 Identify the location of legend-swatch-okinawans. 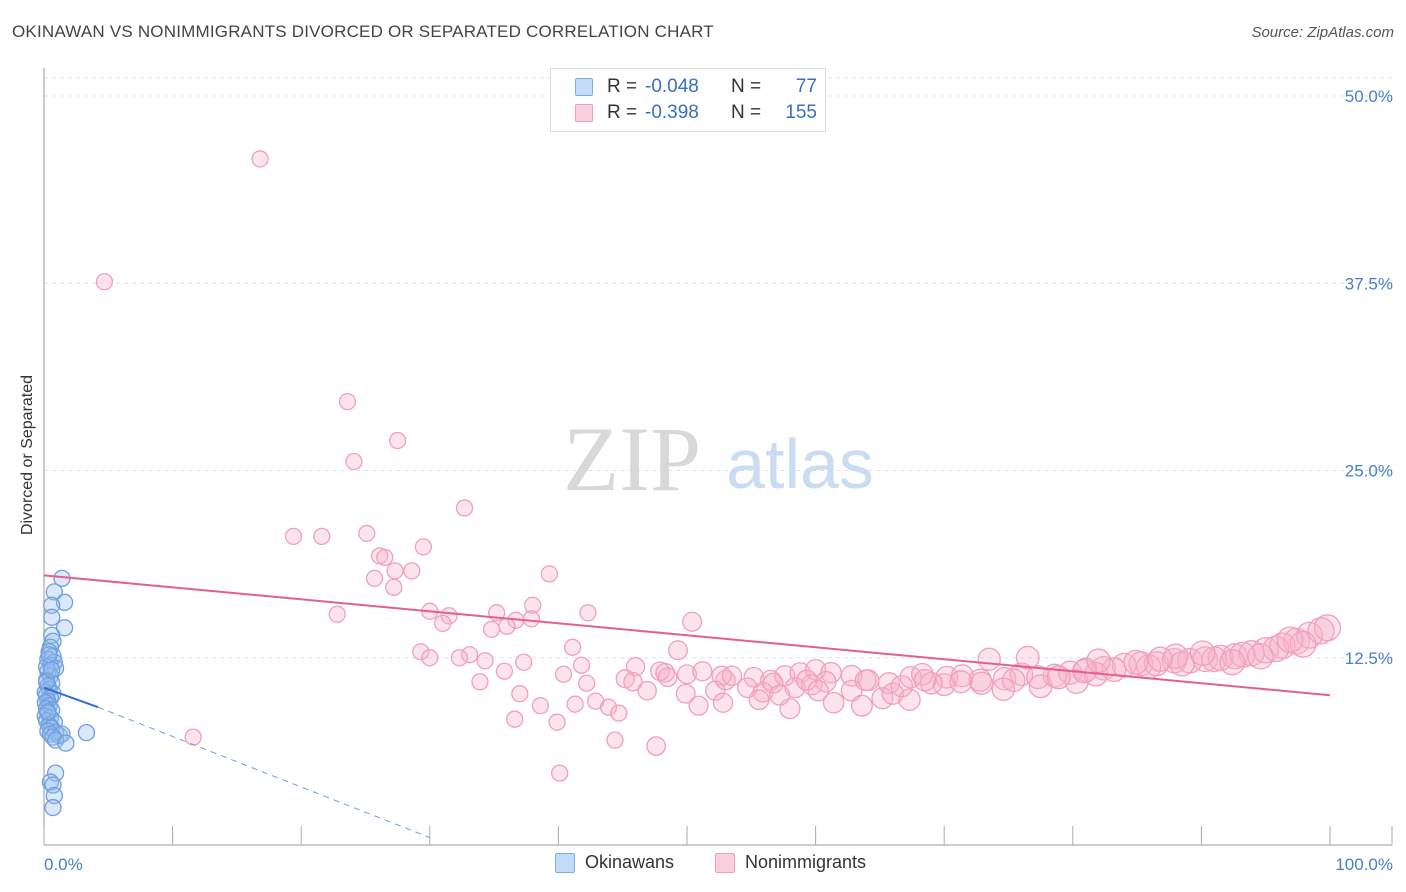
(584, 87).